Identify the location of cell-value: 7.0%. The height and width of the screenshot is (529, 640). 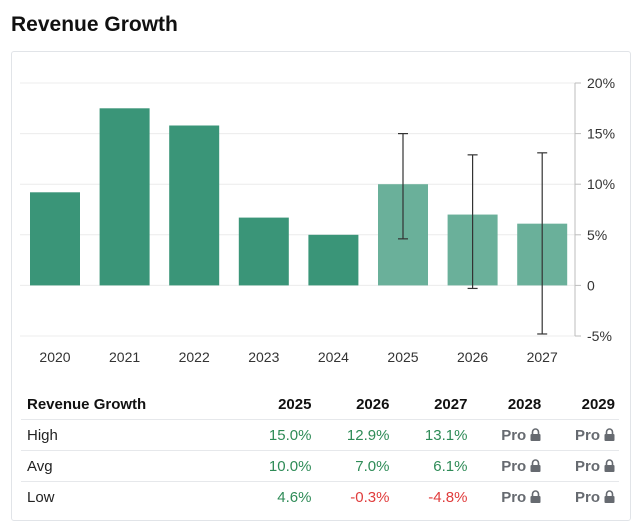
(372, 466).